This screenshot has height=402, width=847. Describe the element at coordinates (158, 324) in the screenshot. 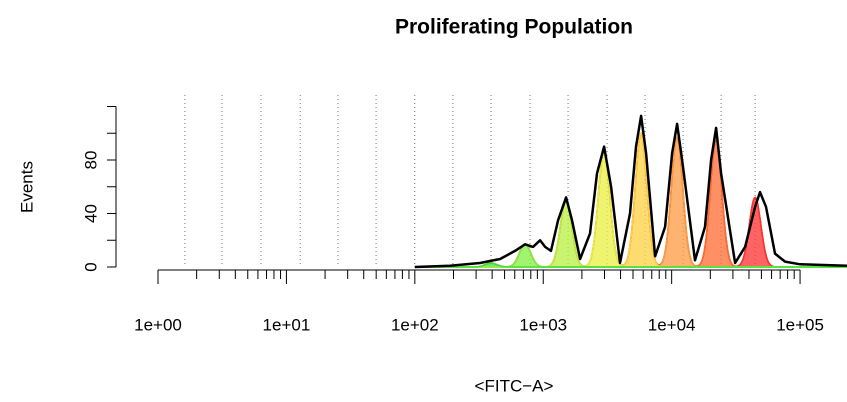

I see `x-tick-label: 1e+00` at that location.